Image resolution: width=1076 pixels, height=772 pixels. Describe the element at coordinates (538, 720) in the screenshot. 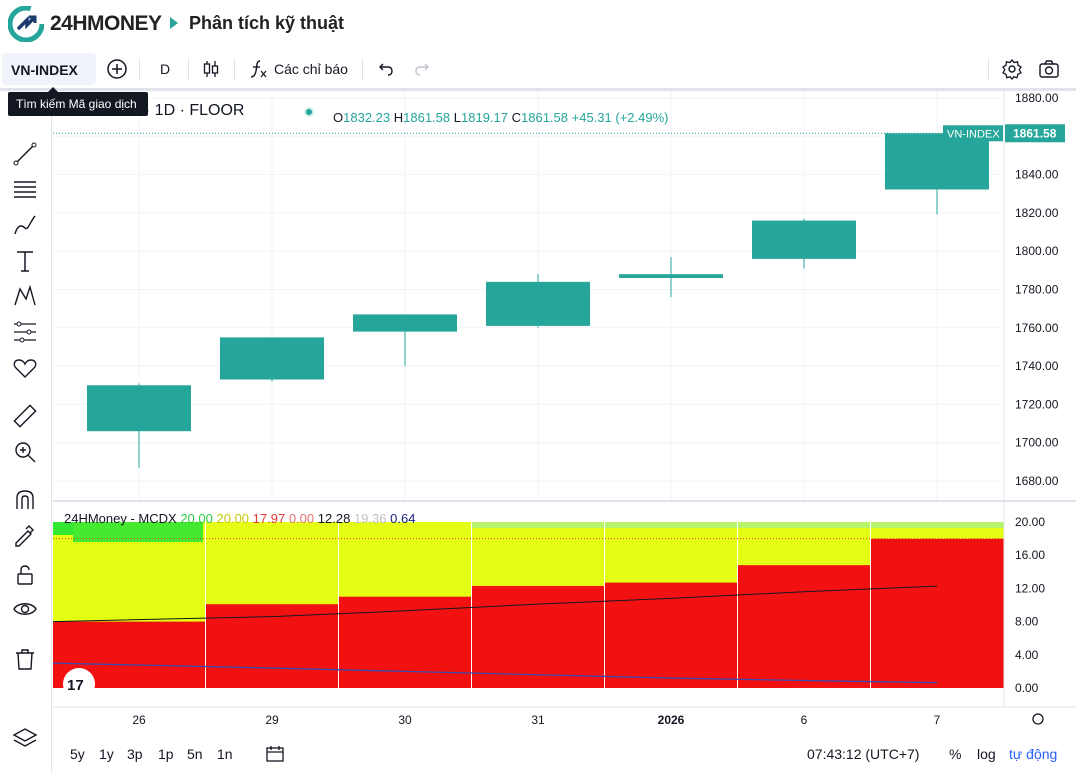

I see `time-tick-label: 31` at that location.